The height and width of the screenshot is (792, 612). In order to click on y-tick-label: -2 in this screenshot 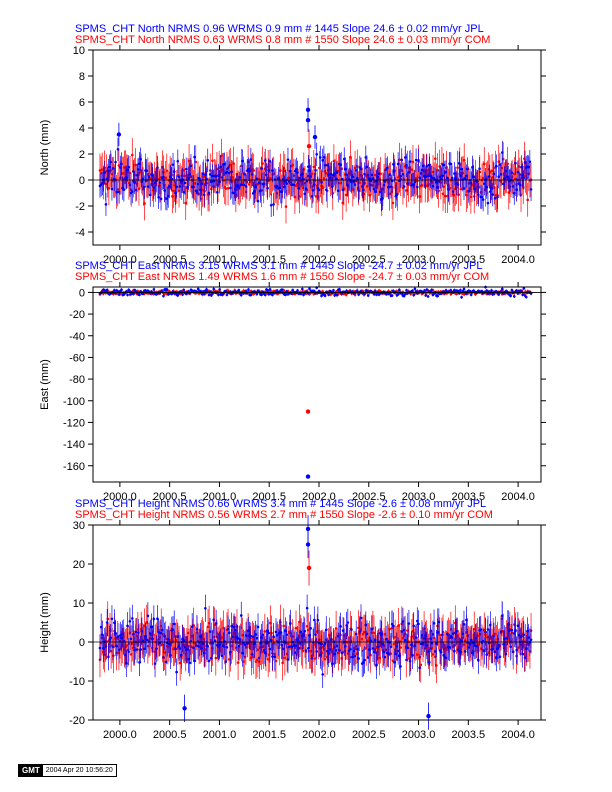, I will do `click(80, 207)`.